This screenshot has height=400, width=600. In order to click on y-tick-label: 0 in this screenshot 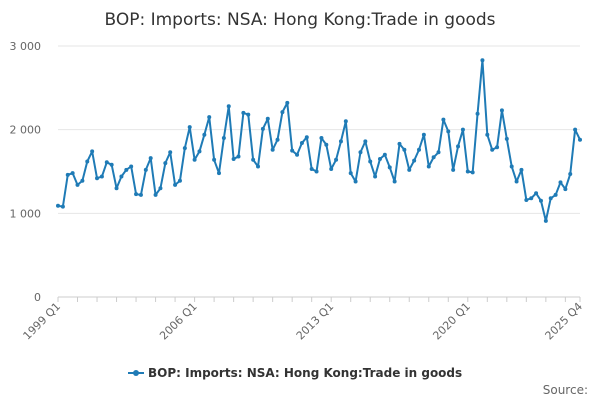, I will do `click(37, 297)`.